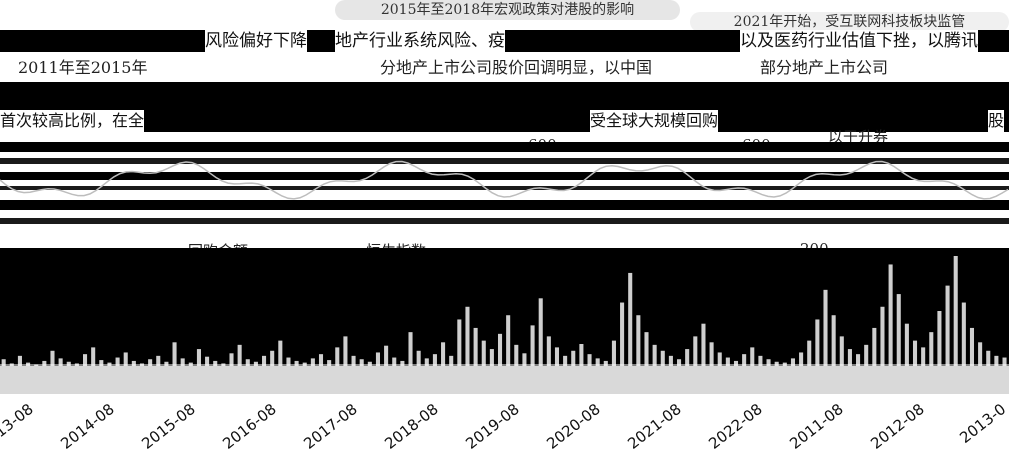  Describe the element at coordinates (420, 41) in the screenshot. I see `annotation-line-1-mid: 地产行业系统风险、疫` at that location.